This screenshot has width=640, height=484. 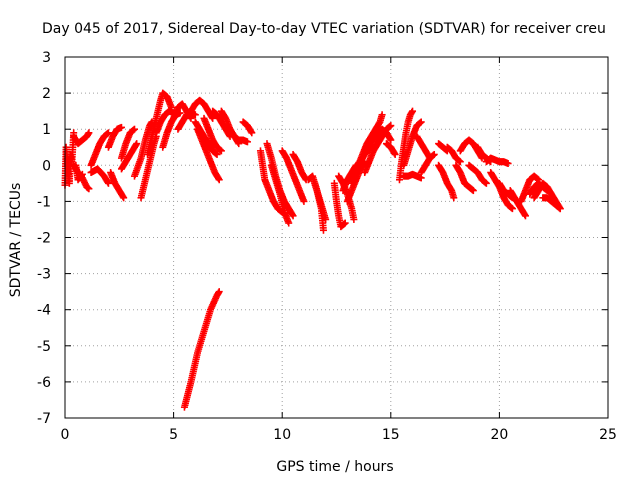 I want to click on x-tick-label: 20, so click(x=499, y=435).